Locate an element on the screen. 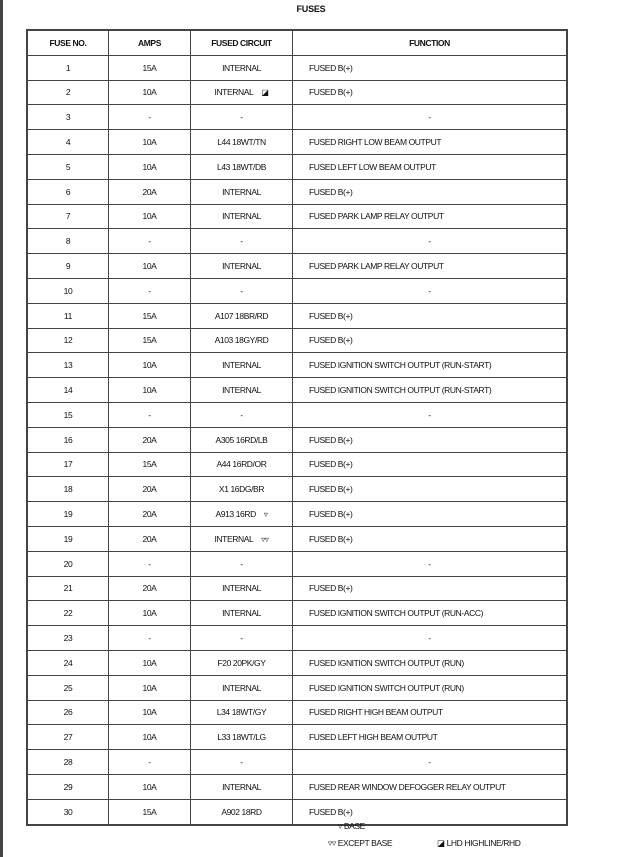 Image resolution: width=622 pixels, height=857 pixels. circuit-label: A107 18BR/RD is located at coordinates (241, 315).